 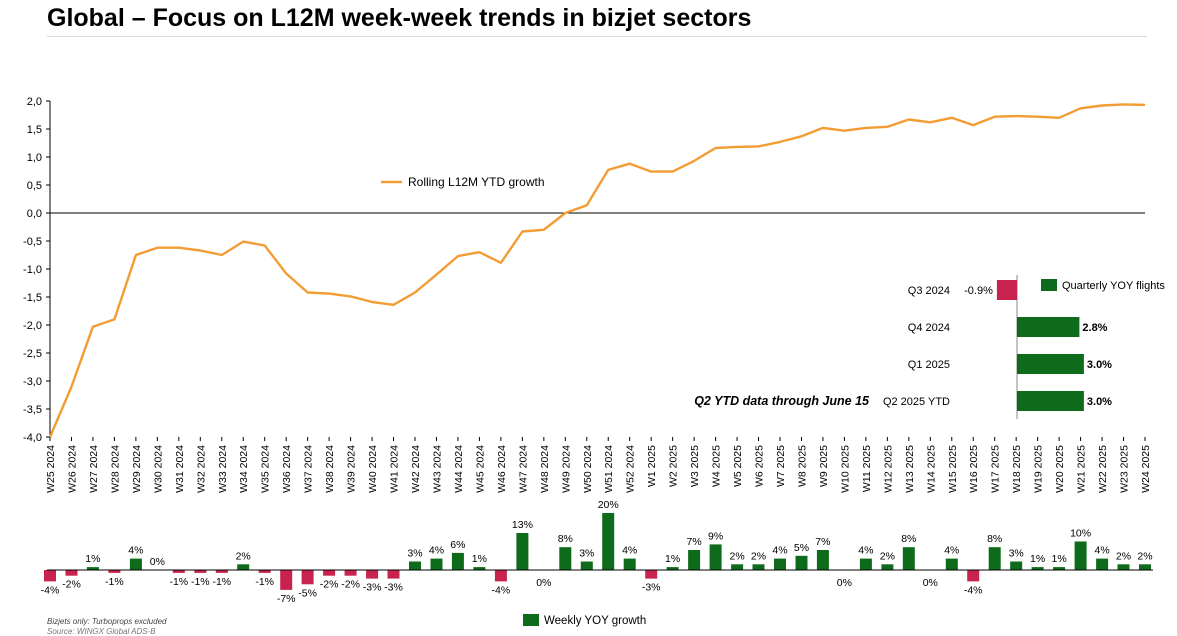 What do you see at coordinates (994, 539) in the screenshot?
I see `weekly-bar-label: 8%` at bounding box center [994, 539].